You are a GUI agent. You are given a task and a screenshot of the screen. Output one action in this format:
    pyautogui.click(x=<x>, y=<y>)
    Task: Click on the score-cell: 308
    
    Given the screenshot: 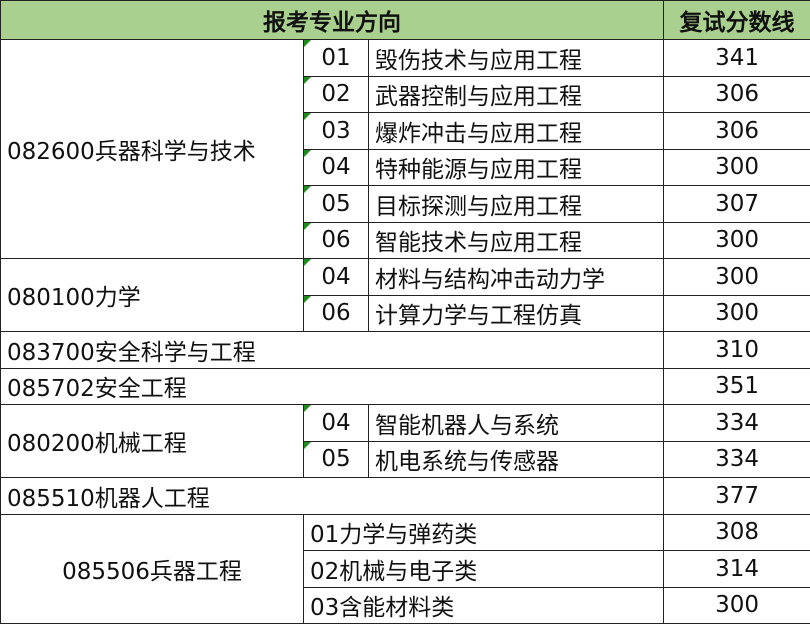 What is the action you would take?
    pyautogui.click(x=736, y=532)
    